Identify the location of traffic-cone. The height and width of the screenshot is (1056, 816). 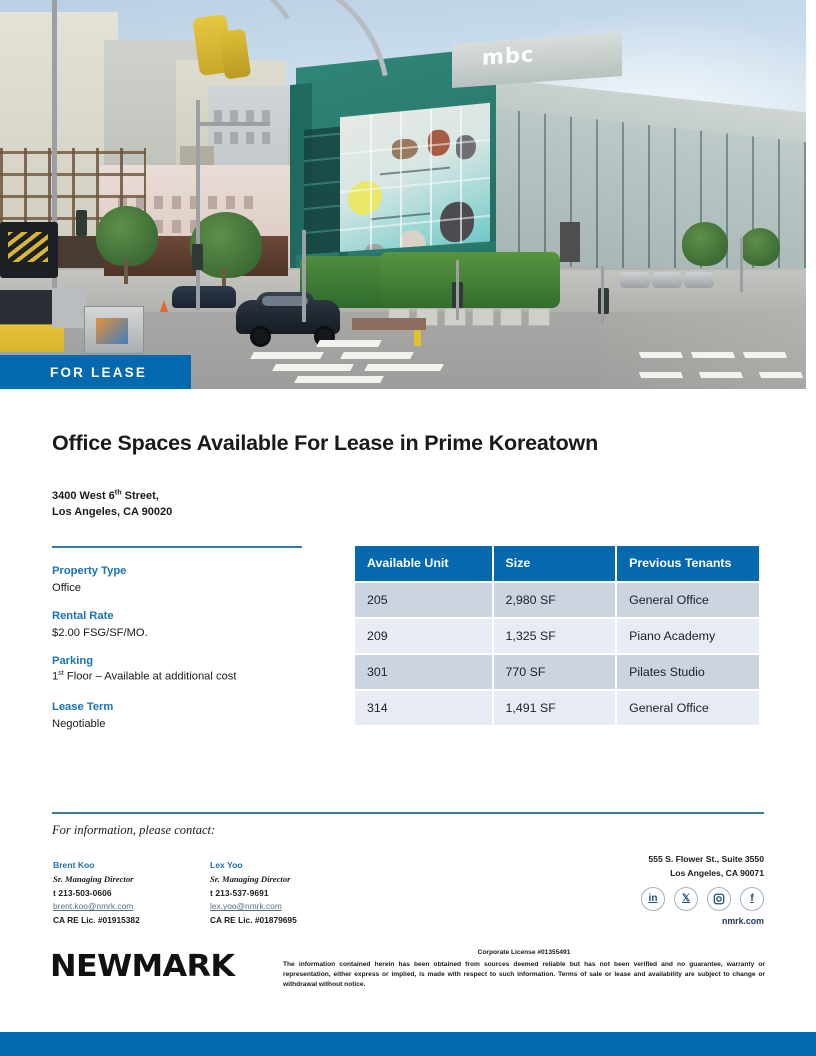
(164, 306).